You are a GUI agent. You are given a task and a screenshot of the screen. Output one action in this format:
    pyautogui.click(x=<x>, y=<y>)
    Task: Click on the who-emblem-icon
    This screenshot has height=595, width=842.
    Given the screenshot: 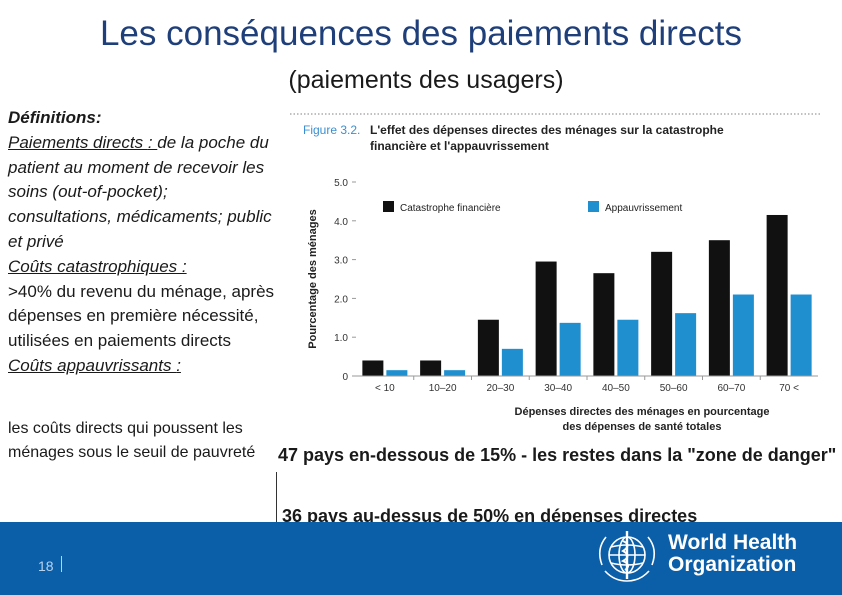 What is the action you would take?
    pyautogui.click(x=627, y=556)
    